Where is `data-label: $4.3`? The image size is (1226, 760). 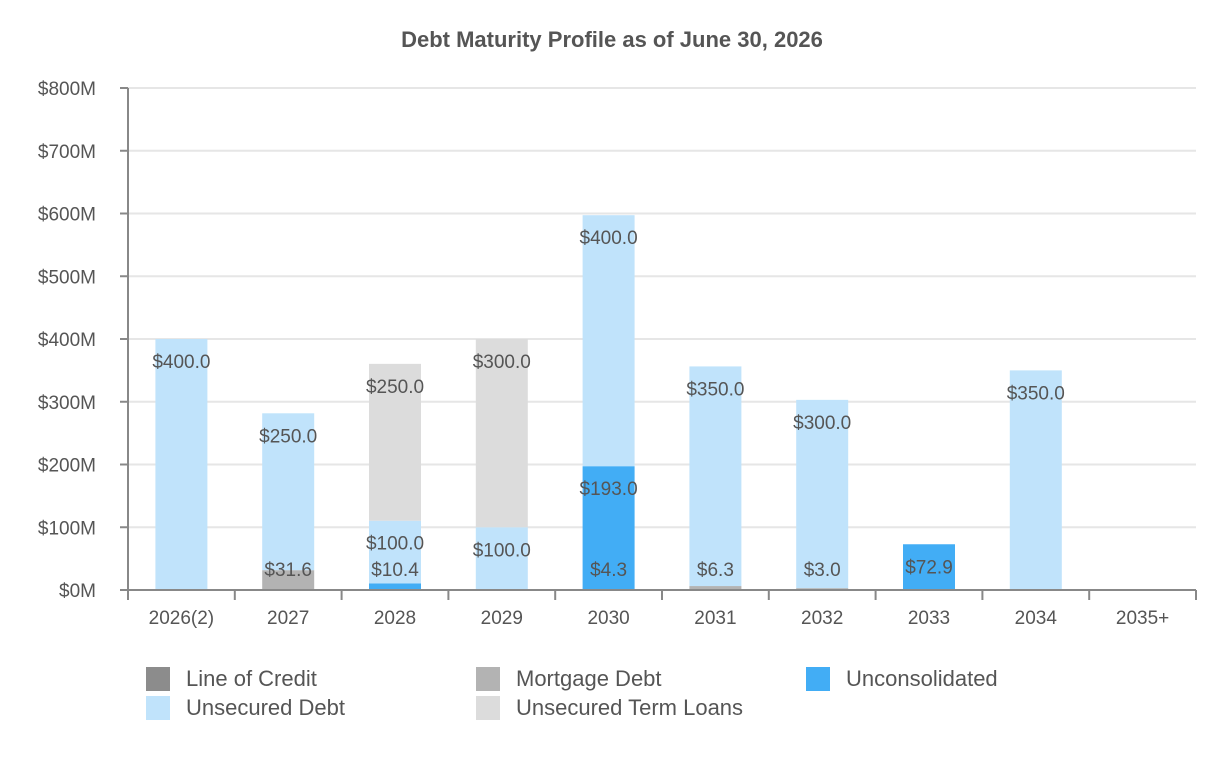
data-label: $4.3 is located at coordinates (608, 570).